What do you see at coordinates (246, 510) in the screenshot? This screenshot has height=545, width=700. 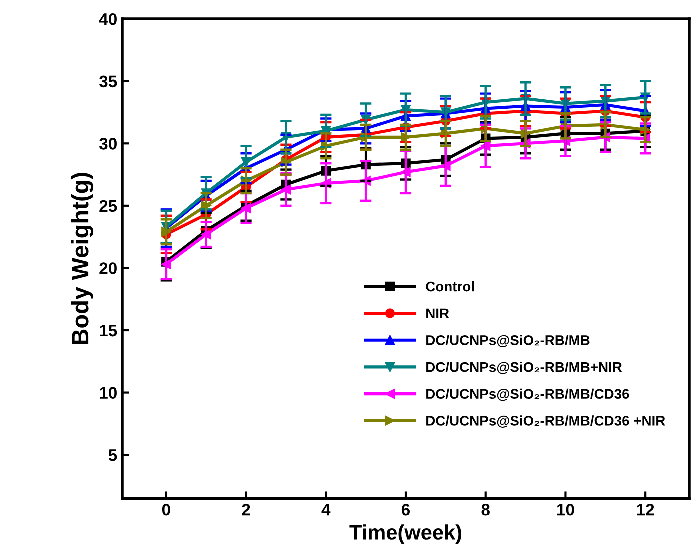 I see `x-tick-label: 2` at bounding box center [246, 510].